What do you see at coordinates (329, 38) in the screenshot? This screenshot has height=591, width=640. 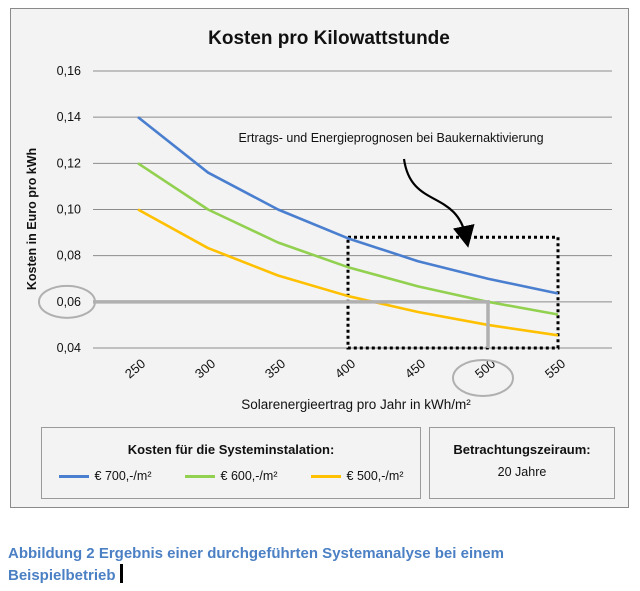 I see `chart-title: Kosten pro Kilowattstunde` at bounding box center [329, 38].